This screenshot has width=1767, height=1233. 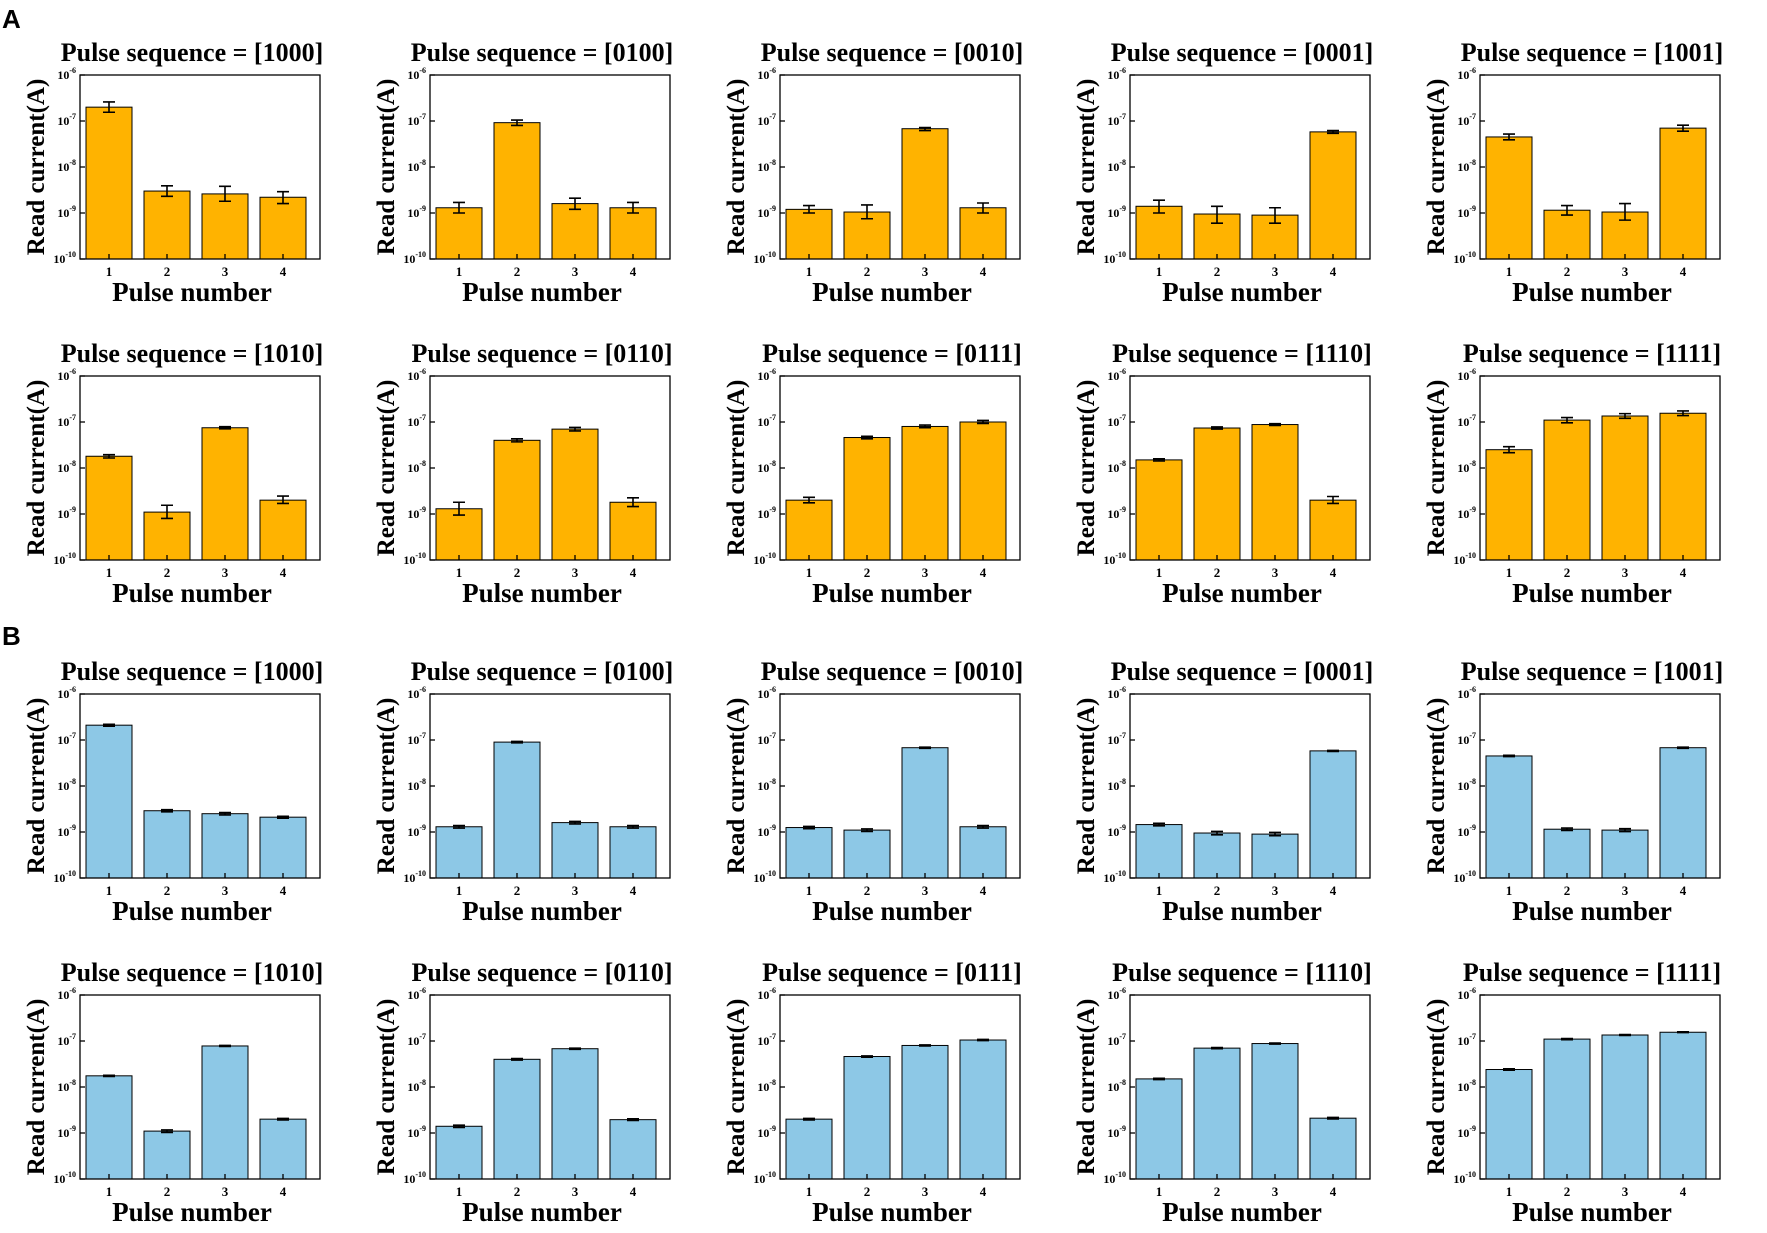 I want to click on subplot-title: Pulse sequence = [0111], so click(x=892, y=353).